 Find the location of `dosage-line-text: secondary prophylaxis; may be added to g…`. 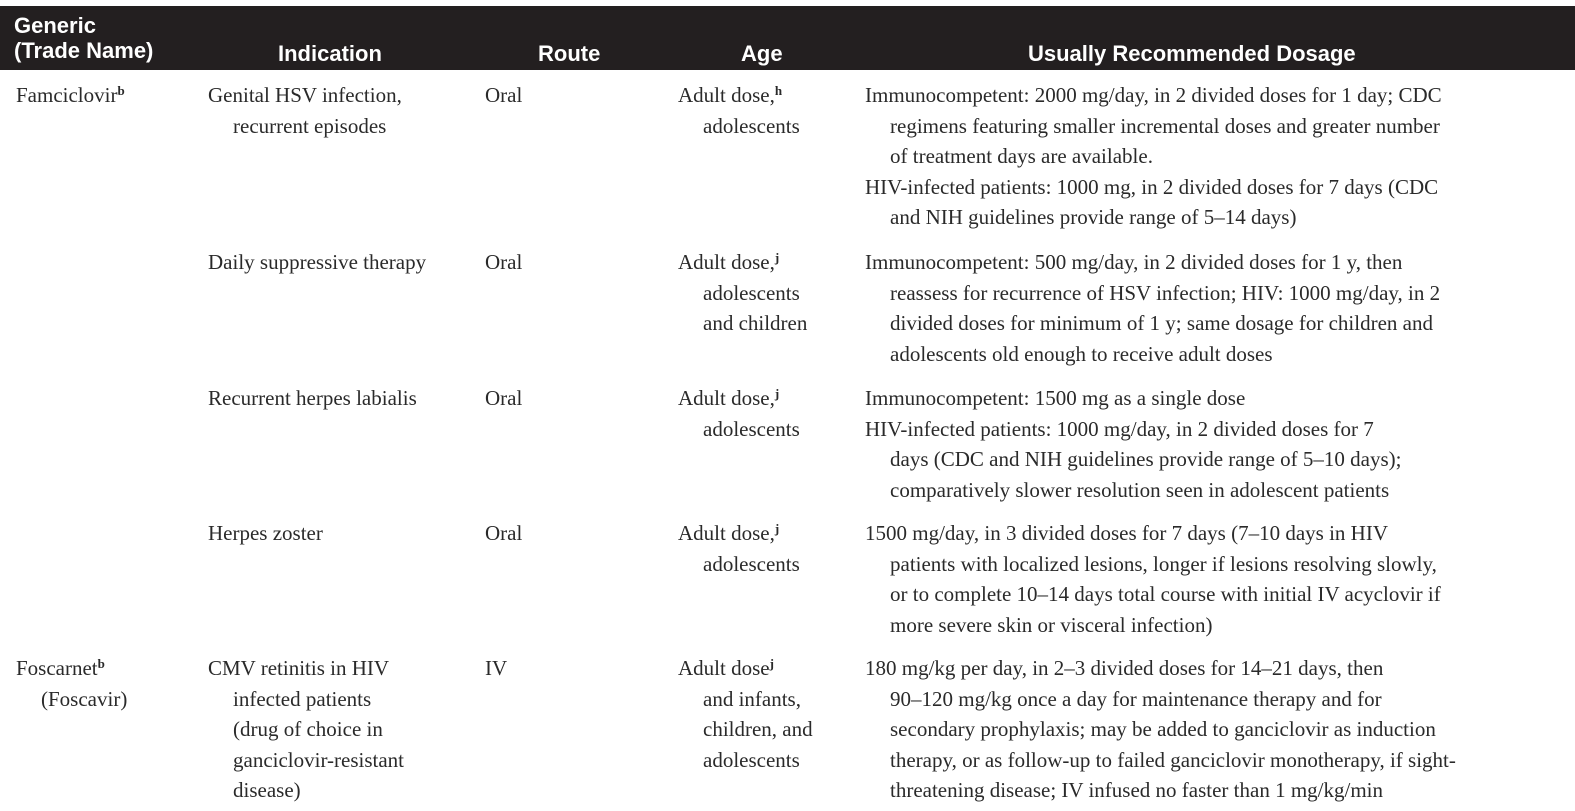

dosage-line-text: secondary prophylaxis; may be added to g… is located at coordinates (1163, 729).